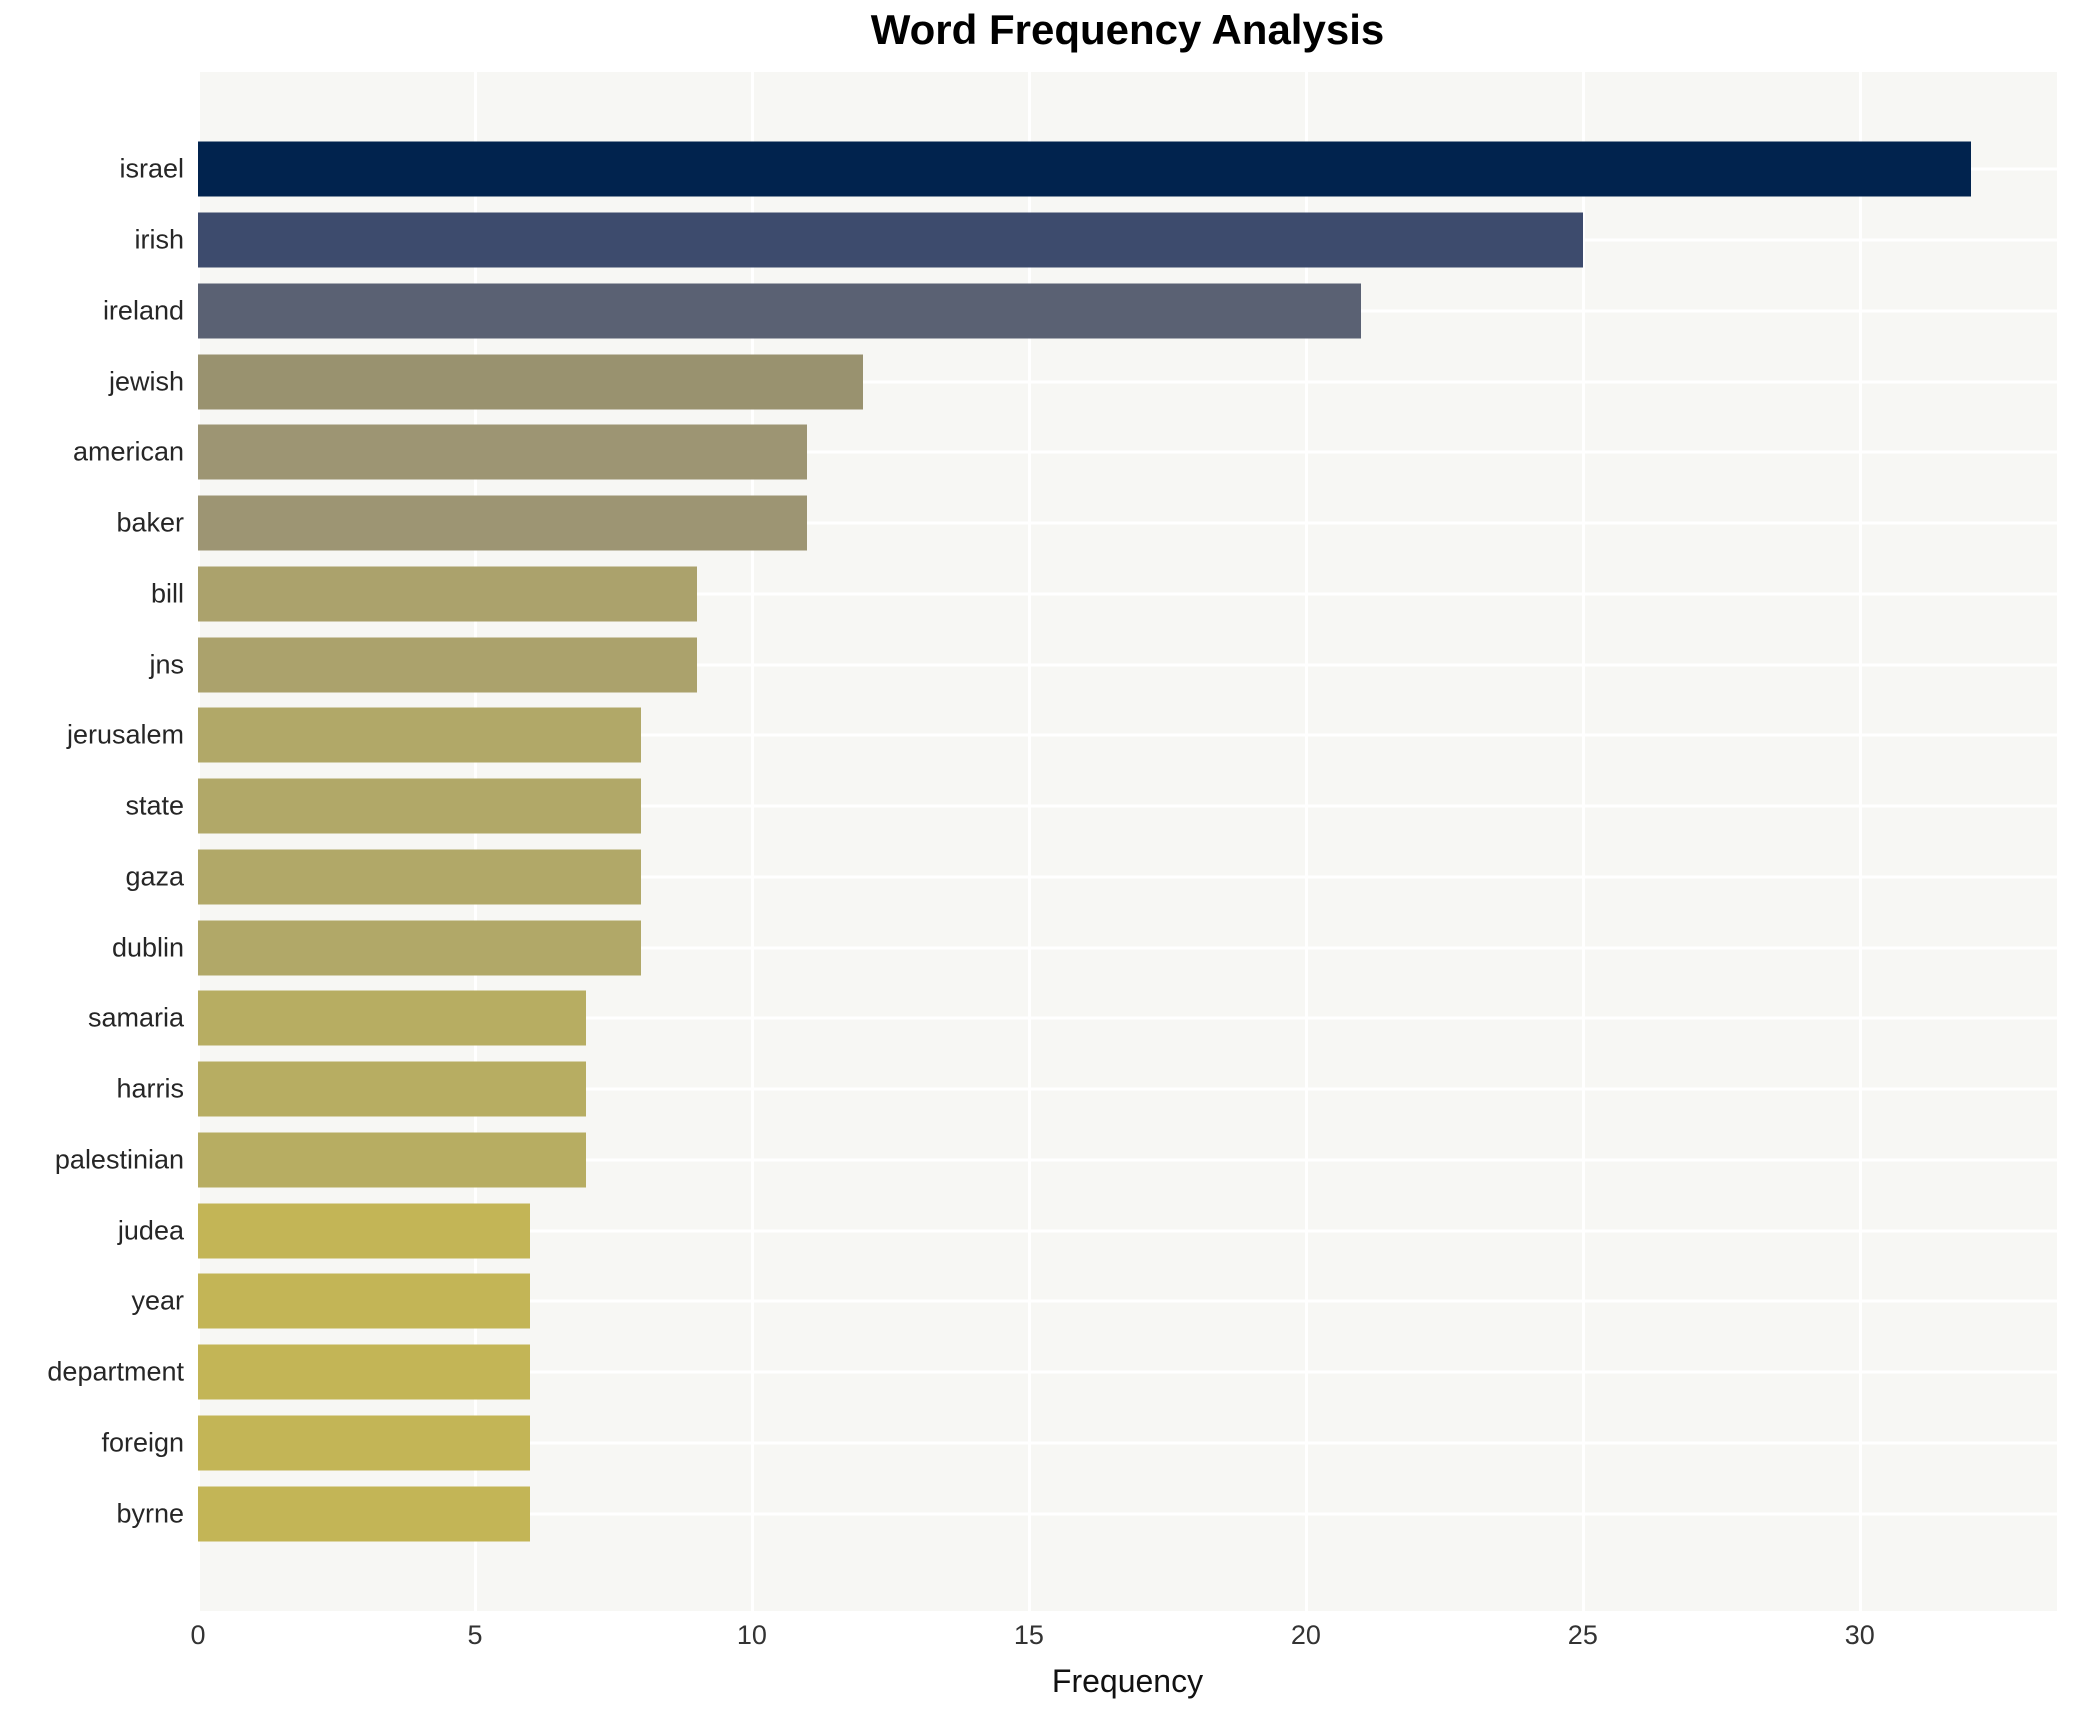 This screenshot has width=2078, height=1710. I want to click on x-tick-label-25: 25, so click(1582, 1635).